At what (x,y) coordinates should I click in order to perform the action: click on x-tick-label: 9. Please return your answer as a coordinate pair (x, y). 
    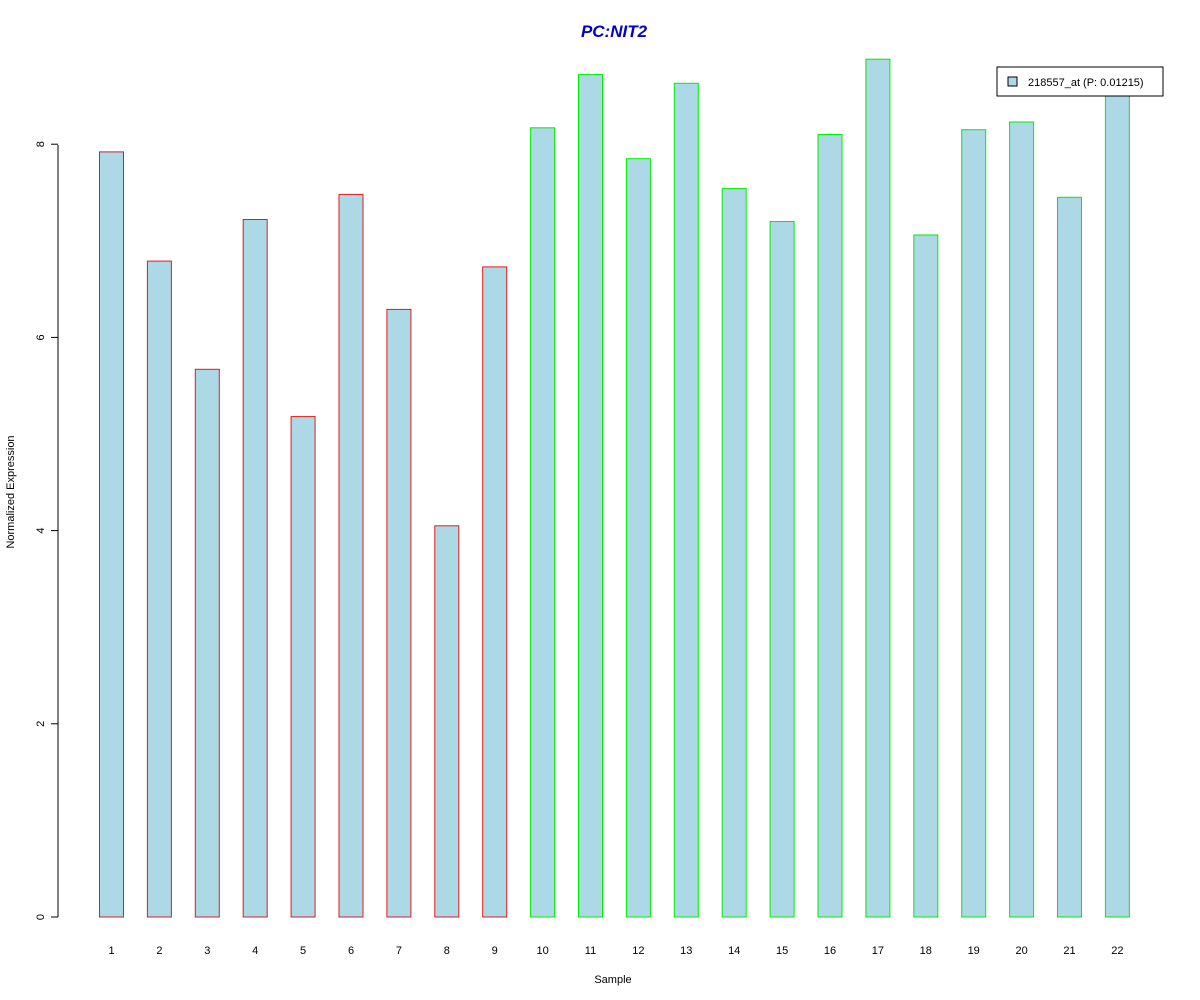
    Looking at the image, I should click on (495, 951).